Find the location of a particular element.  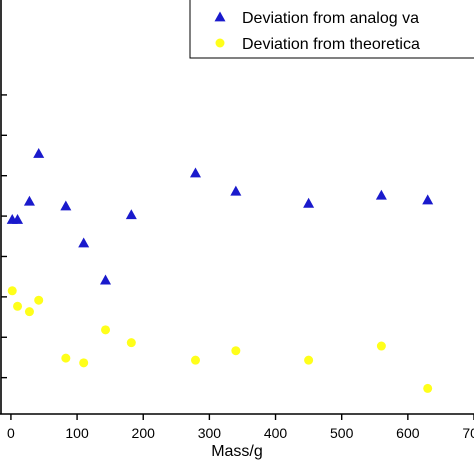

x-tick-label: 100 is located at coordinates (77, 433).